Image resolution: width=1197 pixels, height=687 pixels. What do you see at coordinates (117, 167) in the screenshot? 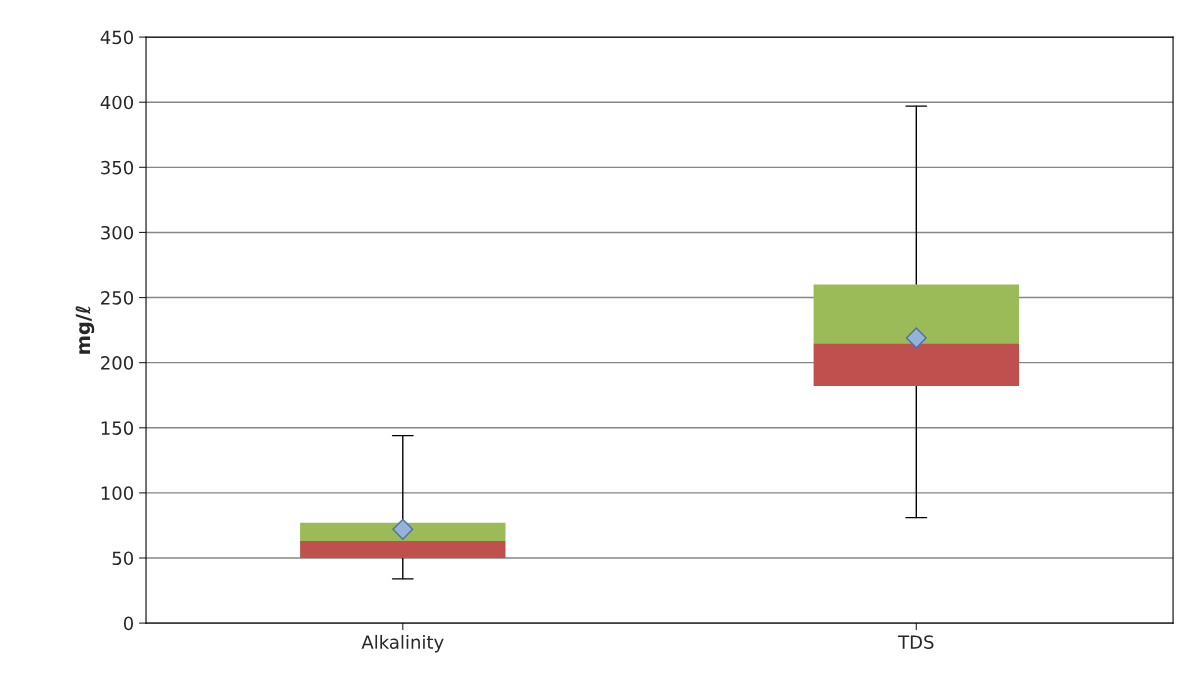
I see `y-tick-label: 350` at bounding box center [117, 167].